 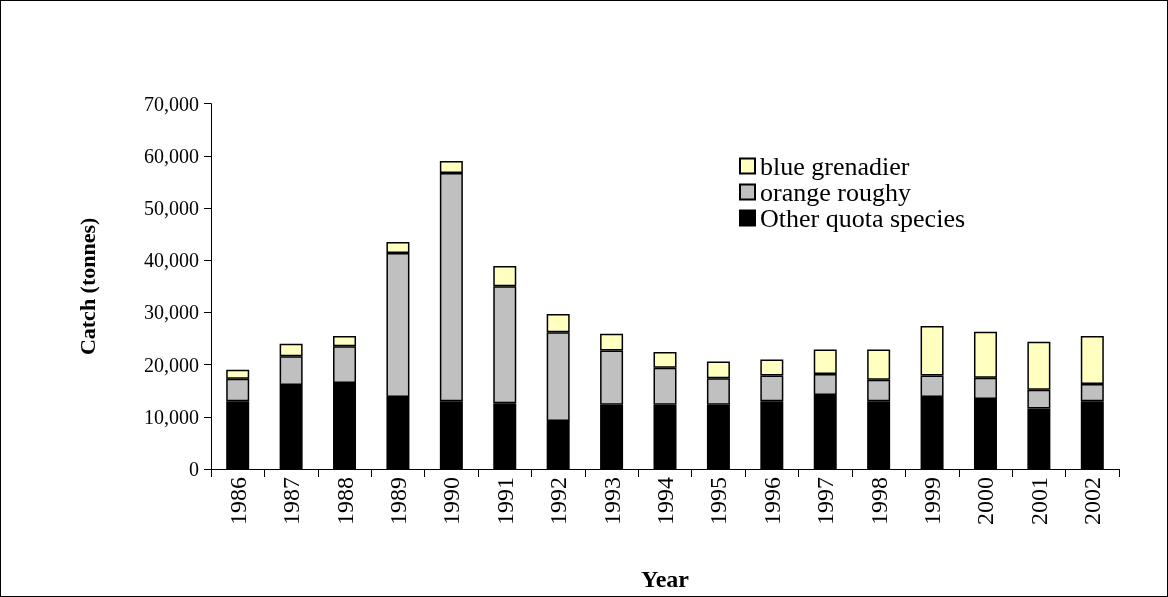 What do you see at coordinates (771, 501) in the screenshot?
I see `x-tick-label: 1996` at bounding box center [771, 501].